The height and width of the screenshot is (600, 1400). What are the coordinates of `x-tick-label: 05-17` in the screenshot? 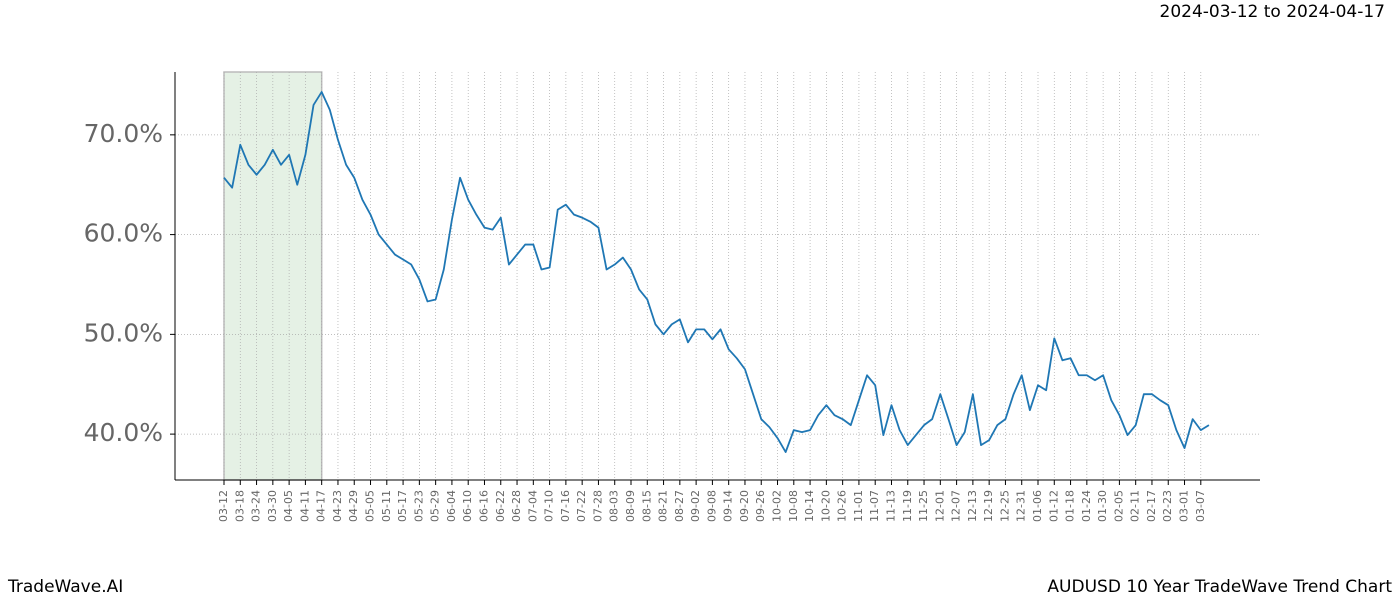 It's located at (402, 506).